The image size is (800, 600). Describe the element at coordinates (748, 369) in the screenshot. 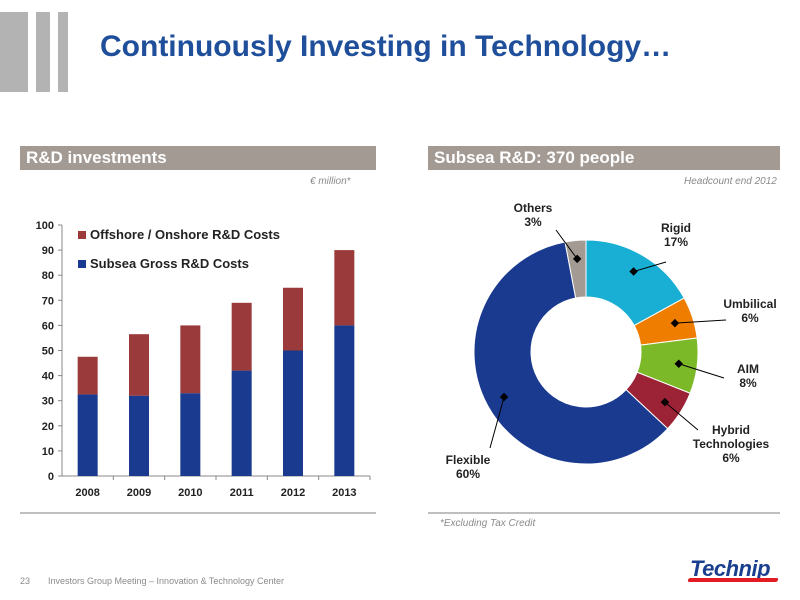

I see `slice-label: AIM` at that location.